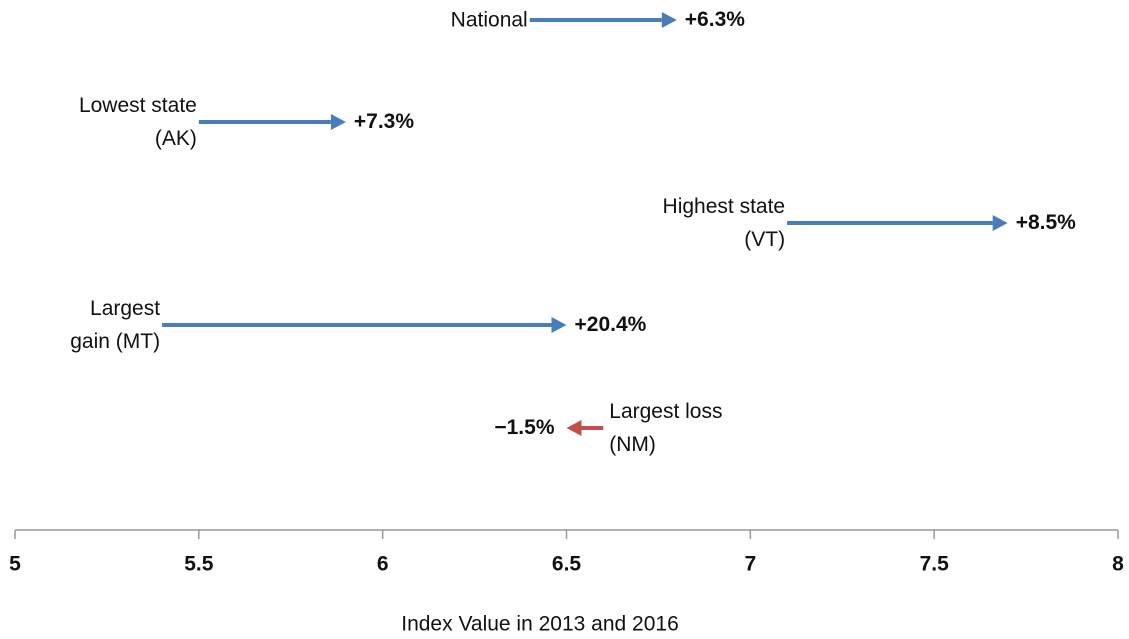  What do you see at coordinates (384, 121) in the screenshot?
I see `change-label: +7.3%` at bounding box center [384, 121].